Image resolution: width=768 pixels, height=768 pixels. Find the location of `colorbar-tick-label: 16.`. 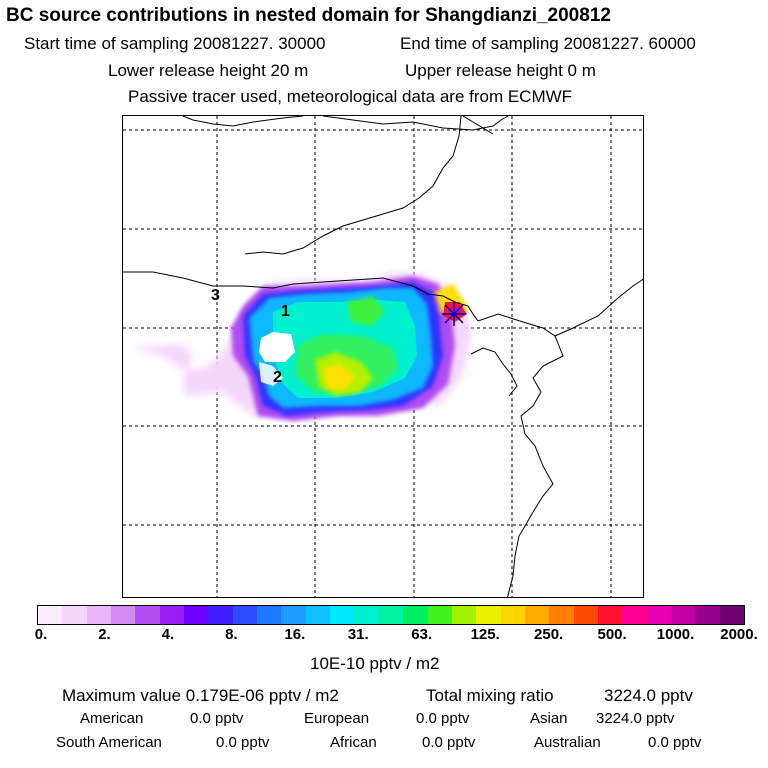

colorbar-tick-label: 16. is located at coordinates (295, 634).